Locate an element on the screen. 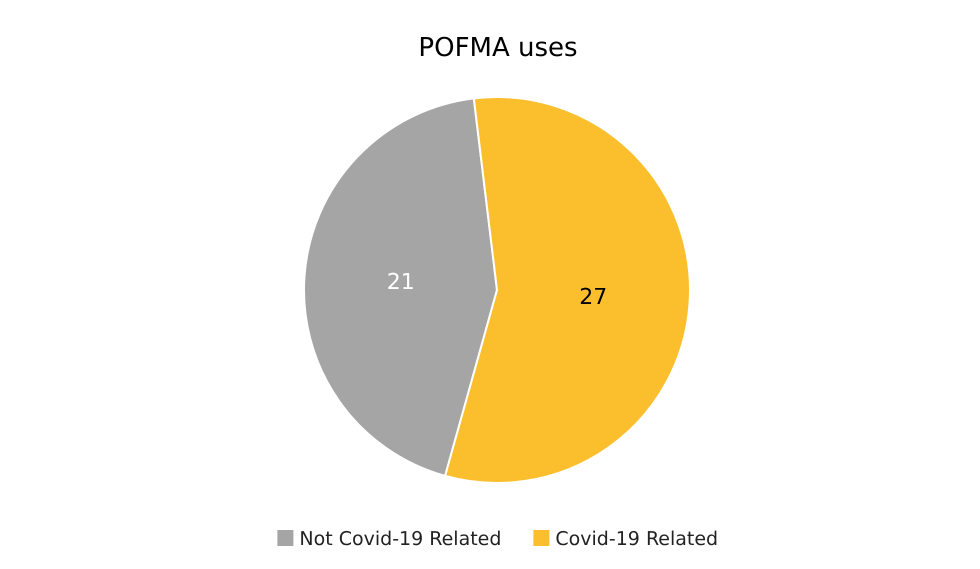 The image size is (980, 569). legend-label: Not Covid-19 Related is located at coordinates (400, 539).